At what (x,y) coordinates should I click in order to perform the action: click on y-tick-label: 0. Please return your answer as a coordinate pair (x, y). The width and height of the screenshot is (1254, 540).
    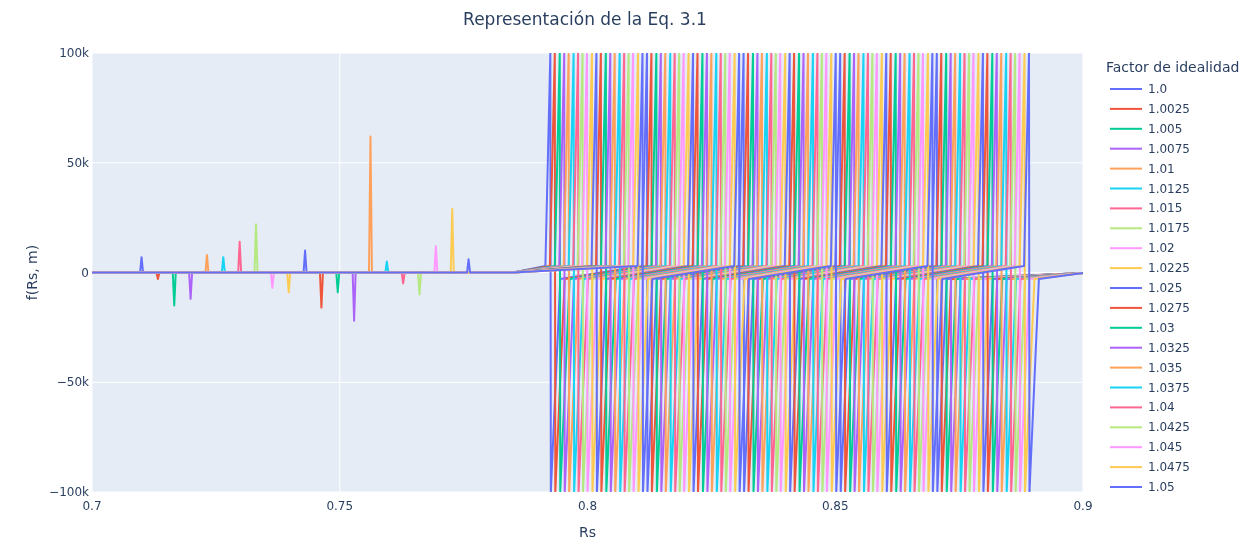
    Looking at the image, I should click on (85, 272).